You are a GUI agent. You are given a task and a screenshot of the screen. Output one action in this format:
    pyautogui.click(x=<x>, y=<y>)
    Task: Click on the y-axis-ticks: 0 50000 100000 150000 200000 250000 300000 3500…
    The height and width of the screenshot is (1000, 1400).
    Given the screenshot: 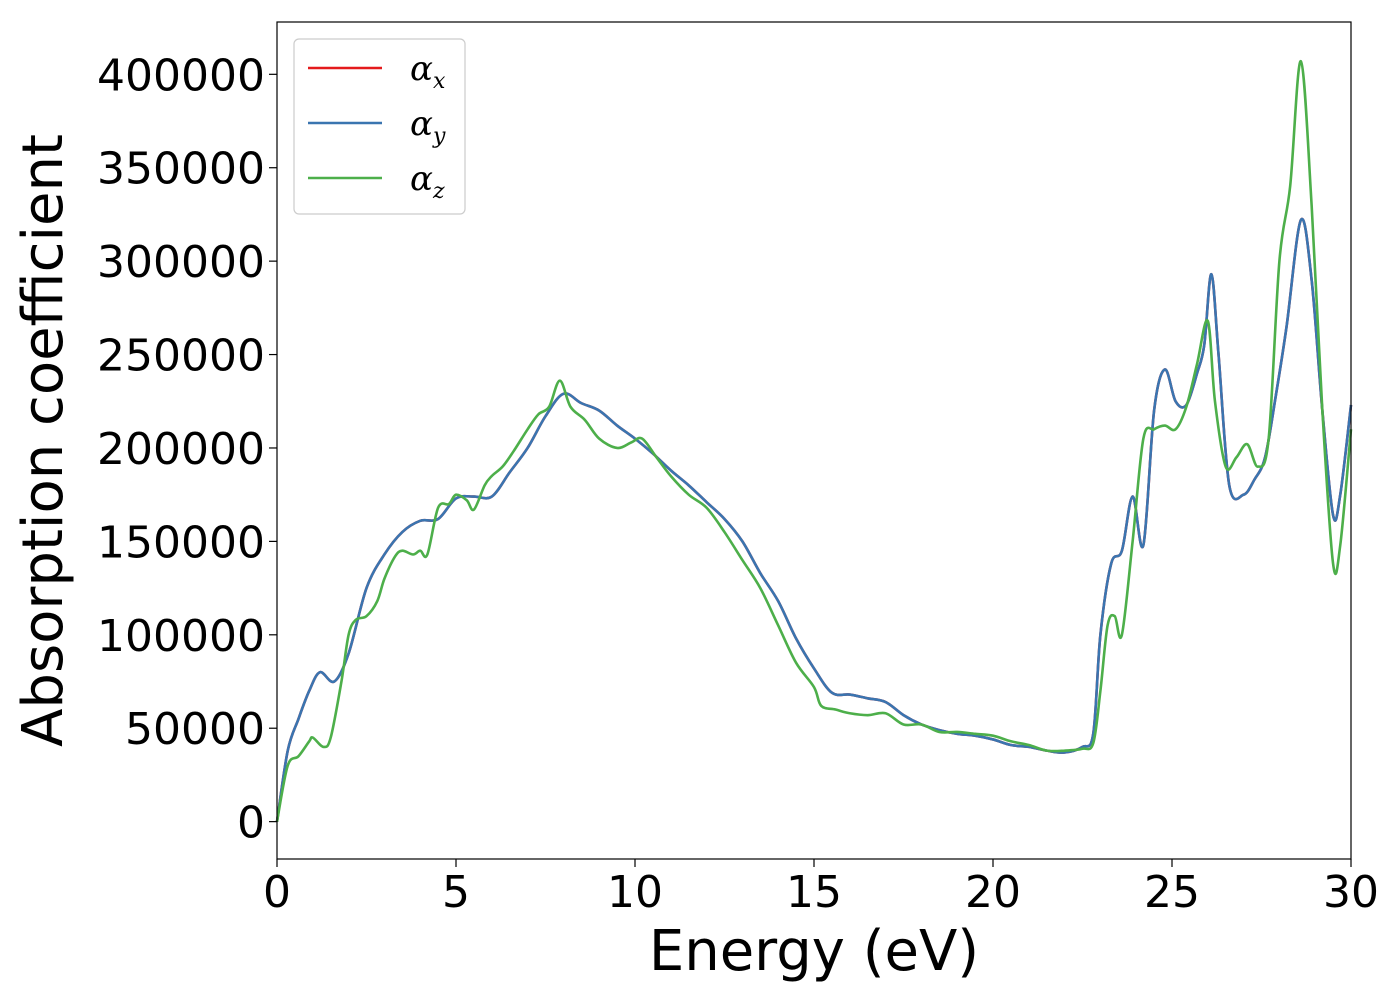 What is the action you would take?
    pyautogui.click(x=187, y=449)
    